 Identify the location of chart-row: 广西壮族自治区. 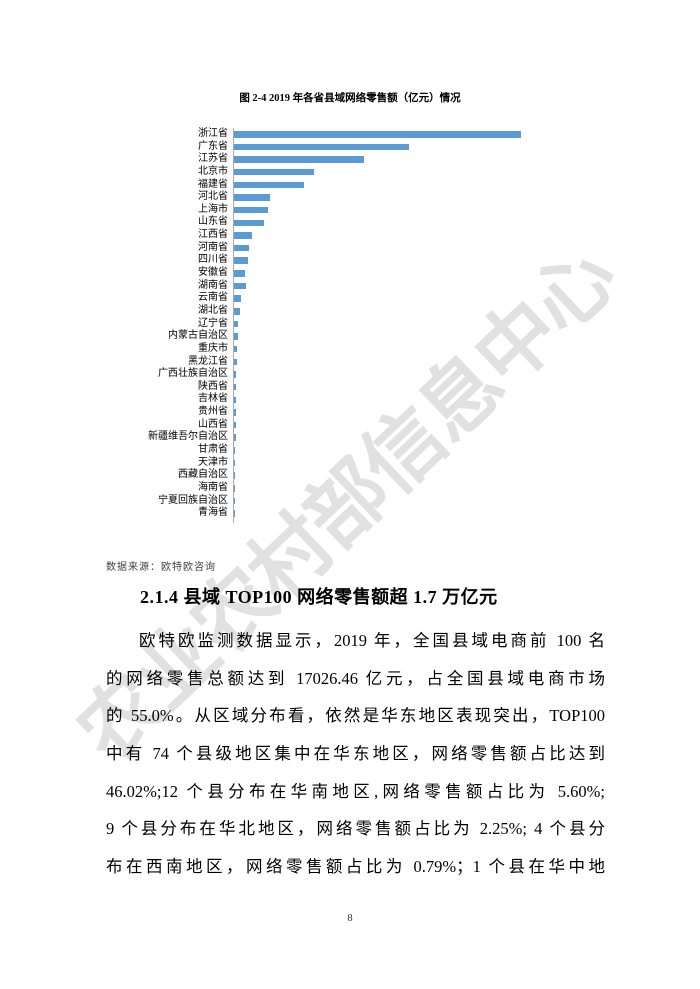
(347, 374).